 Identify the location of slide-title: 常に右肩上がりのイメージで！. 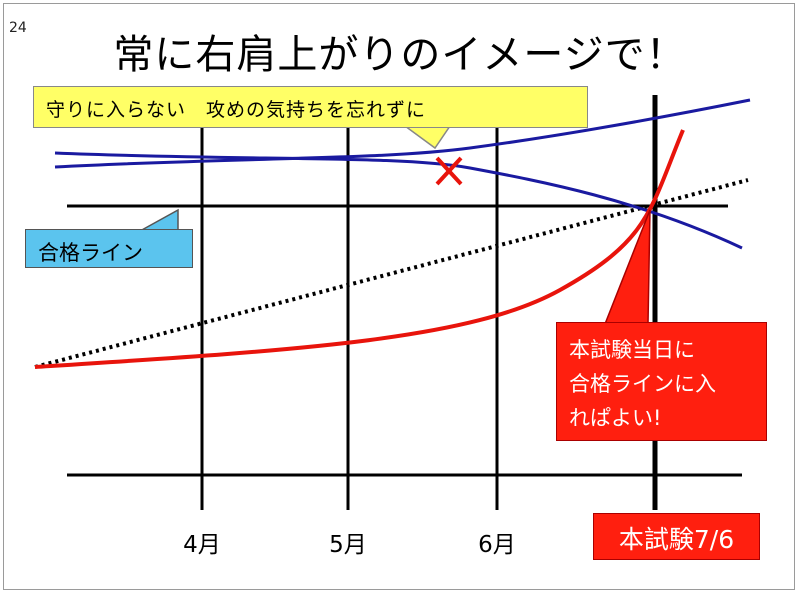
(400, 55).